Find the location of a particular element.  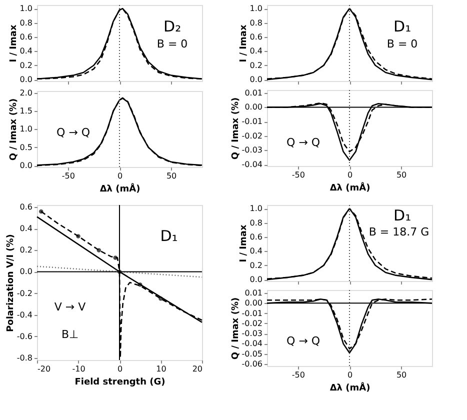

annotation: B = 18.7 G is located at coordinates (399, 231).